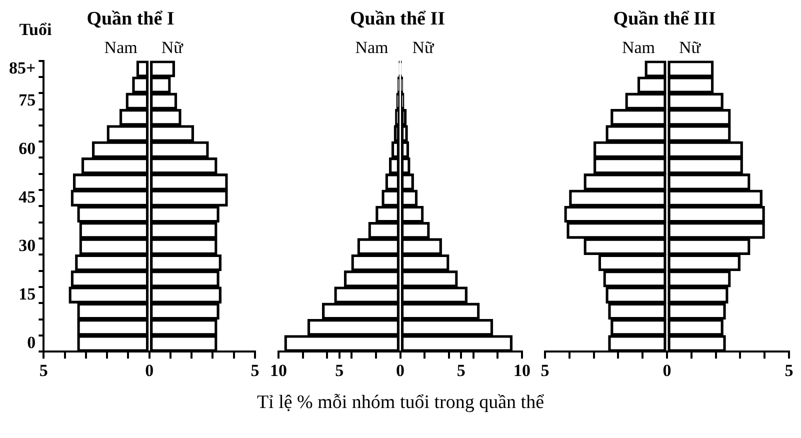 The image size is (801, 438). I want to click on y-tick-label: 45, so click(27, 197).